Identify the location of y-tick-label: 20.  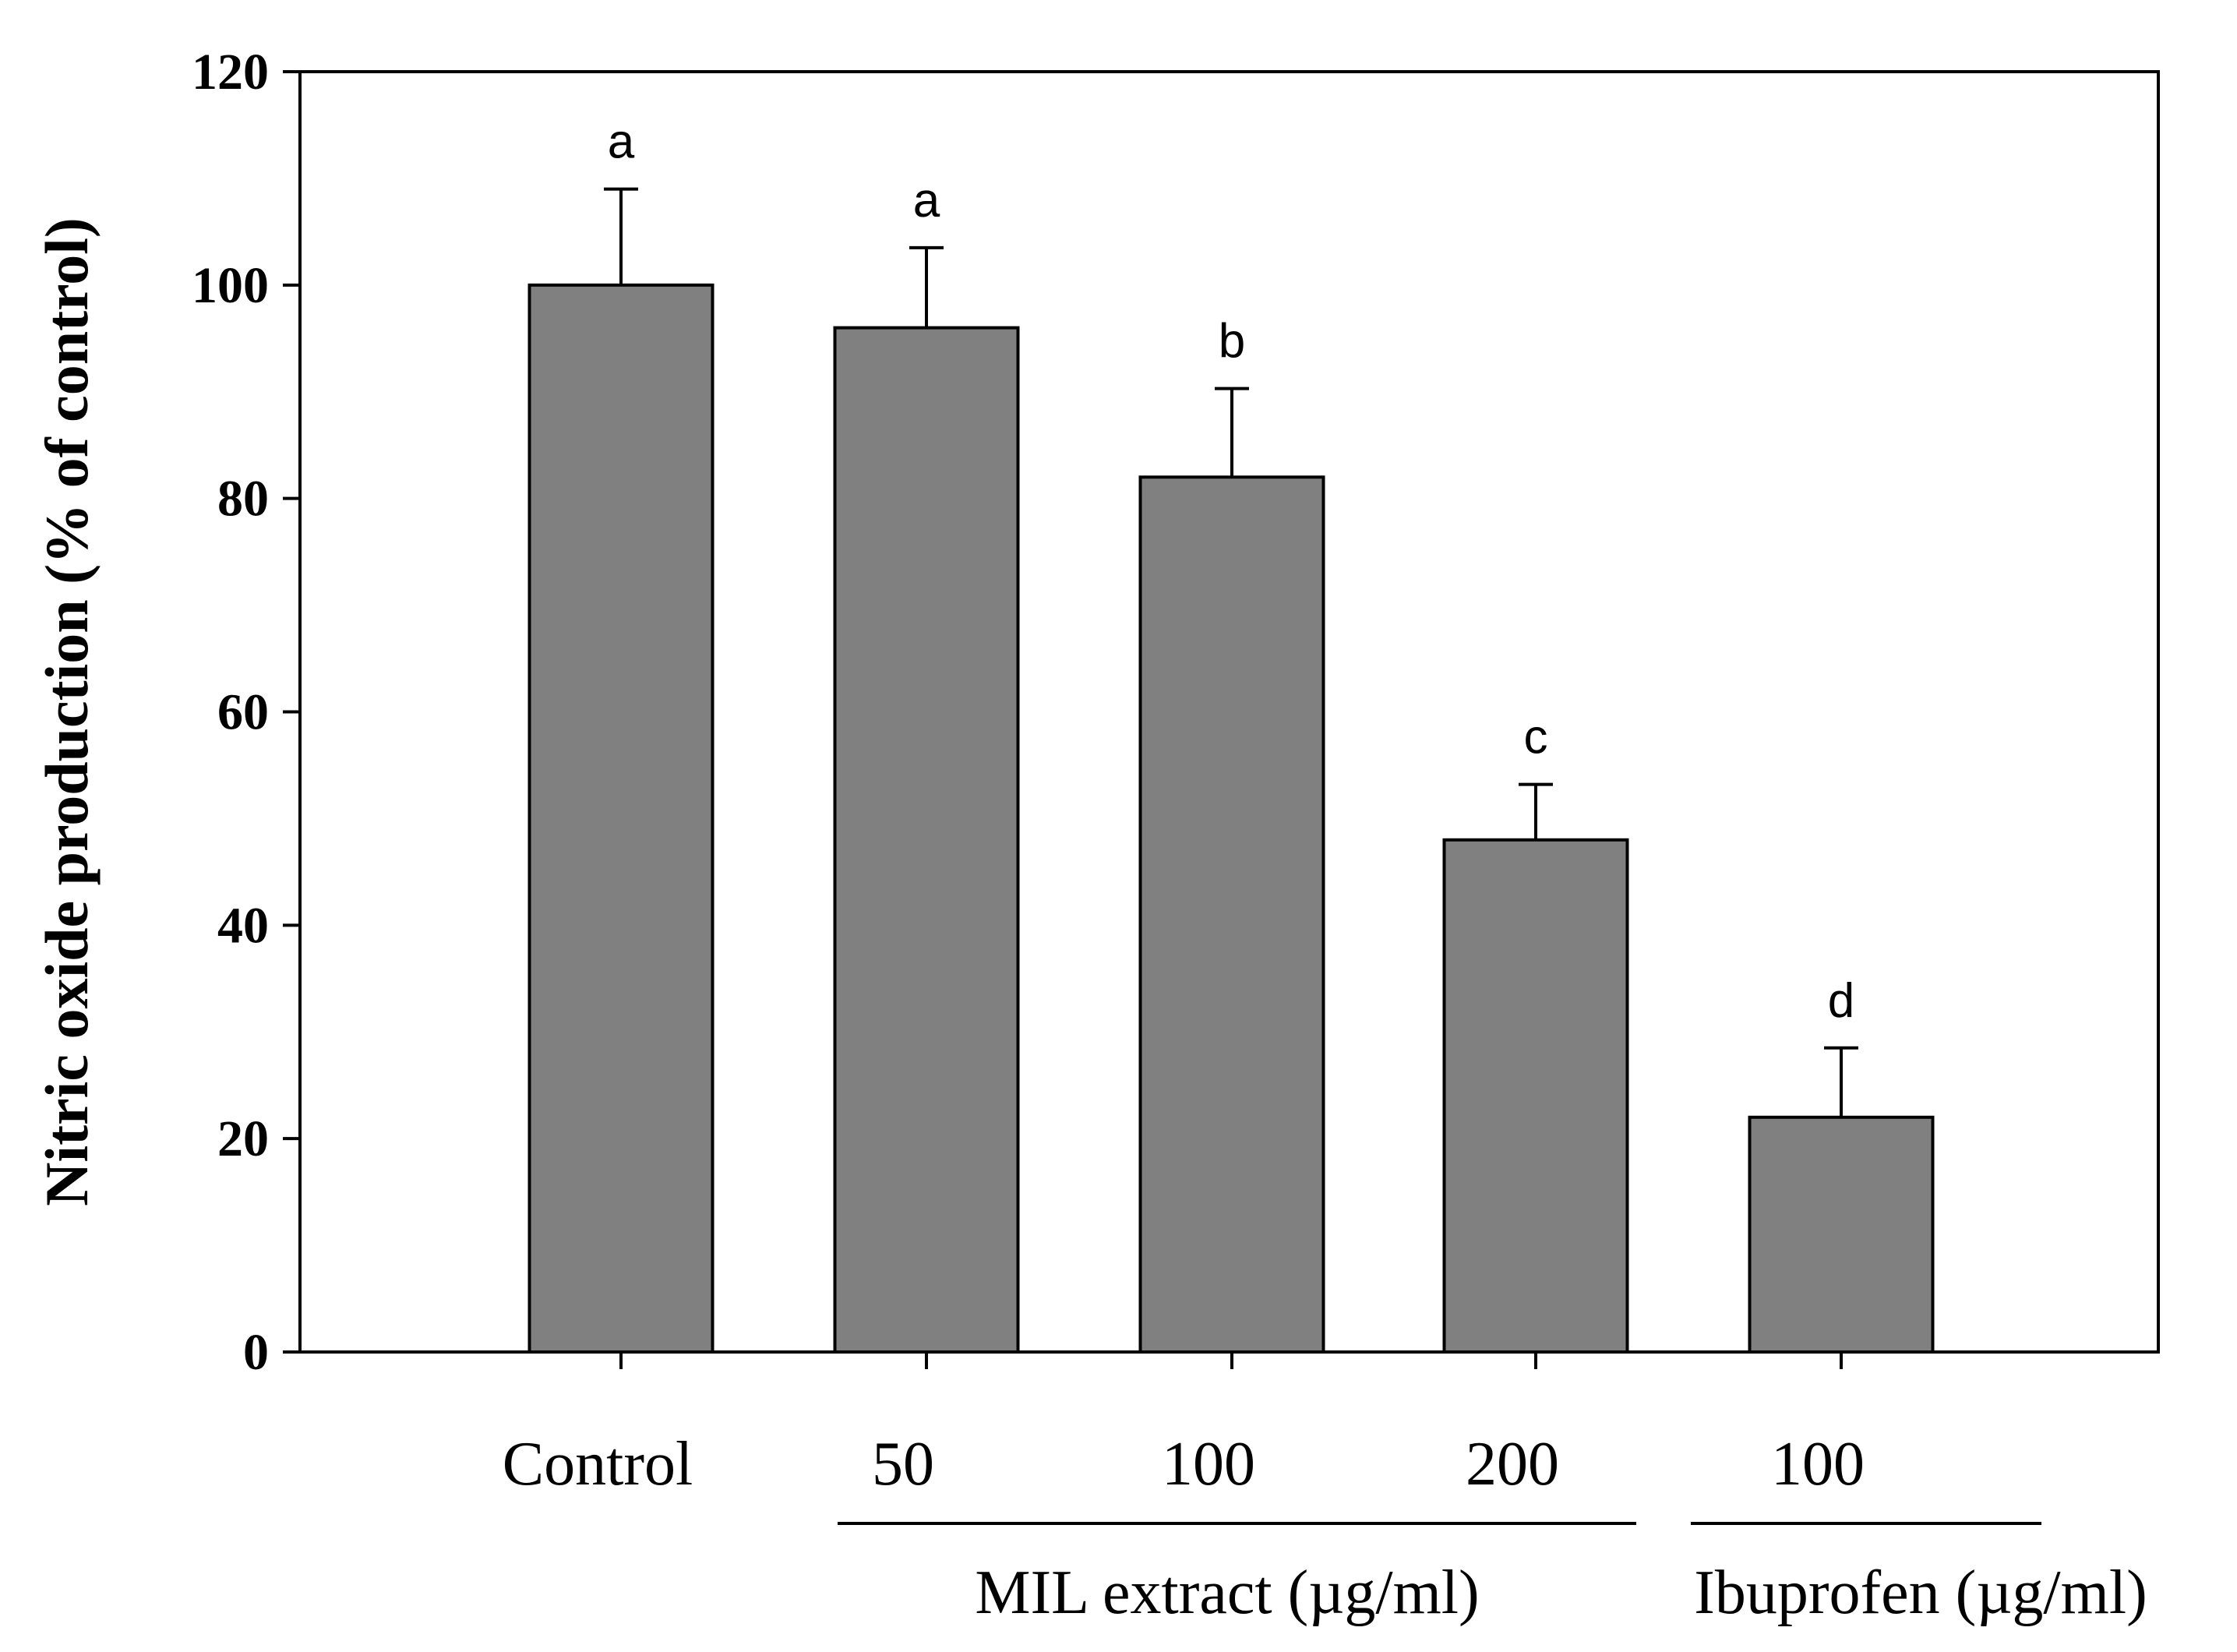
(243, 1139).